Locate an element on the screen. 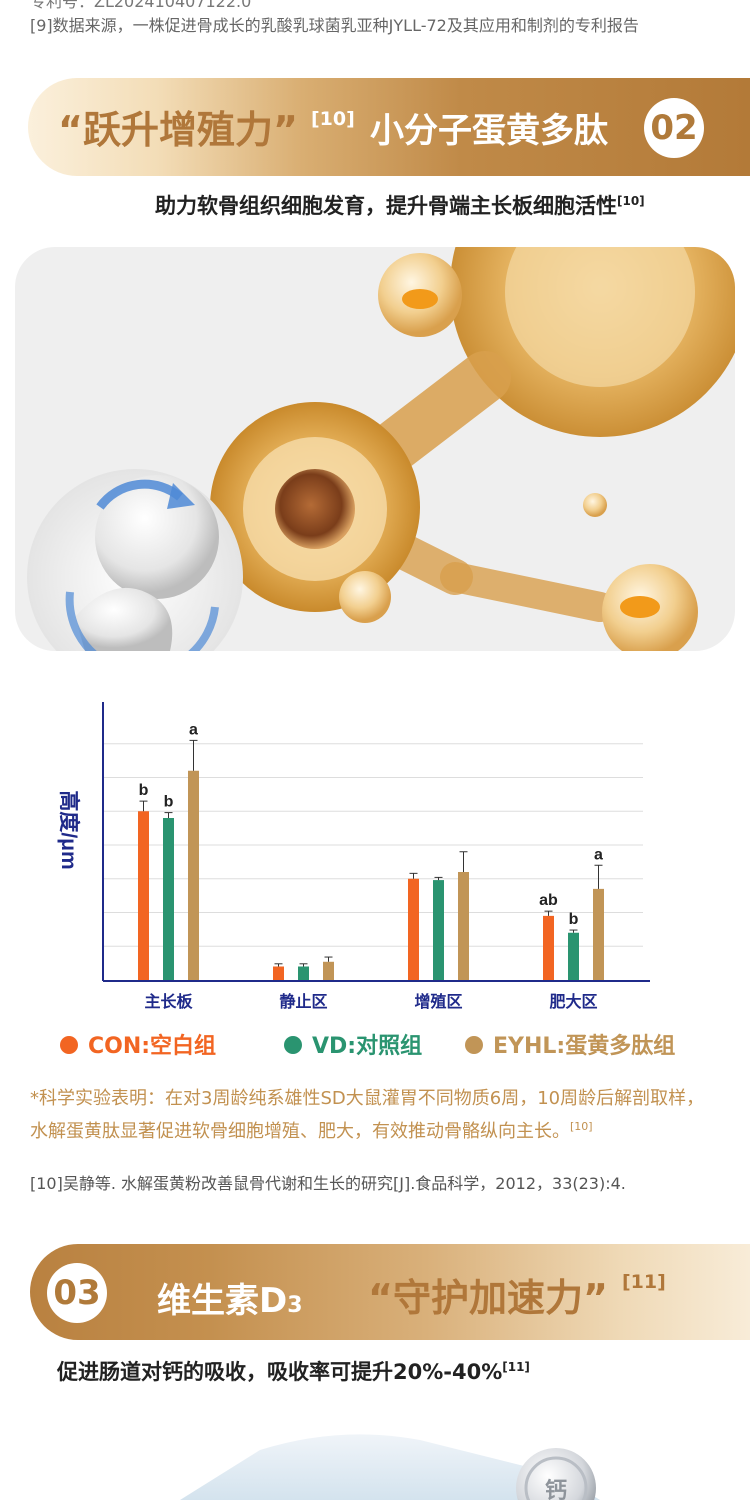  legend-item-con: CON:空白组 is located at coordinates (138, 1044).